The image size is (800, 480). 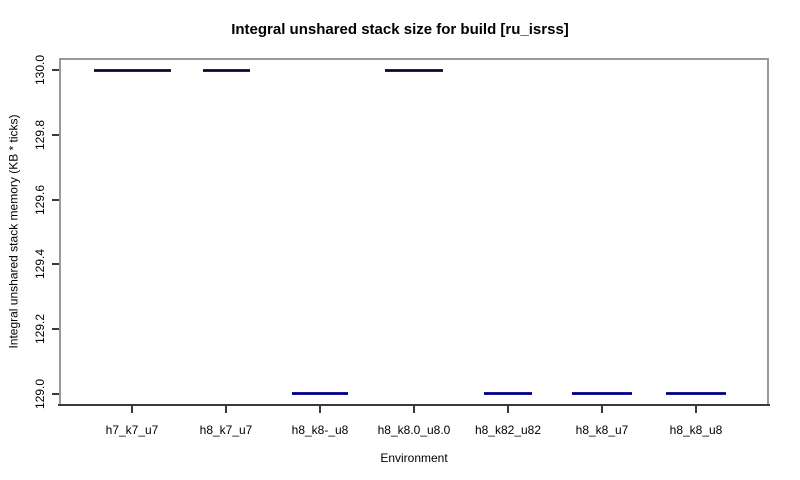 I want to click on y-tick-label: 129.2, so click(x=40, y=329).